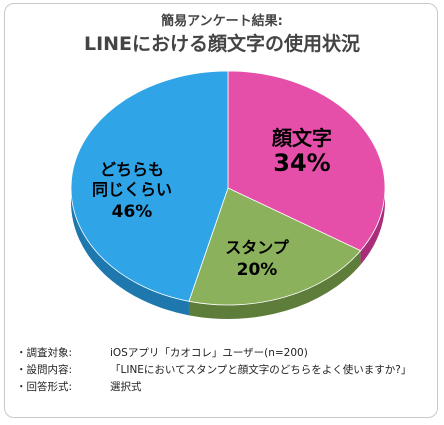 The width and height of the screenshot is (444, 425). What do you see at coordinates (44, 387) in the screenshot?
I see `note-key: ・回答形式:` at bounding box center [44, 387].